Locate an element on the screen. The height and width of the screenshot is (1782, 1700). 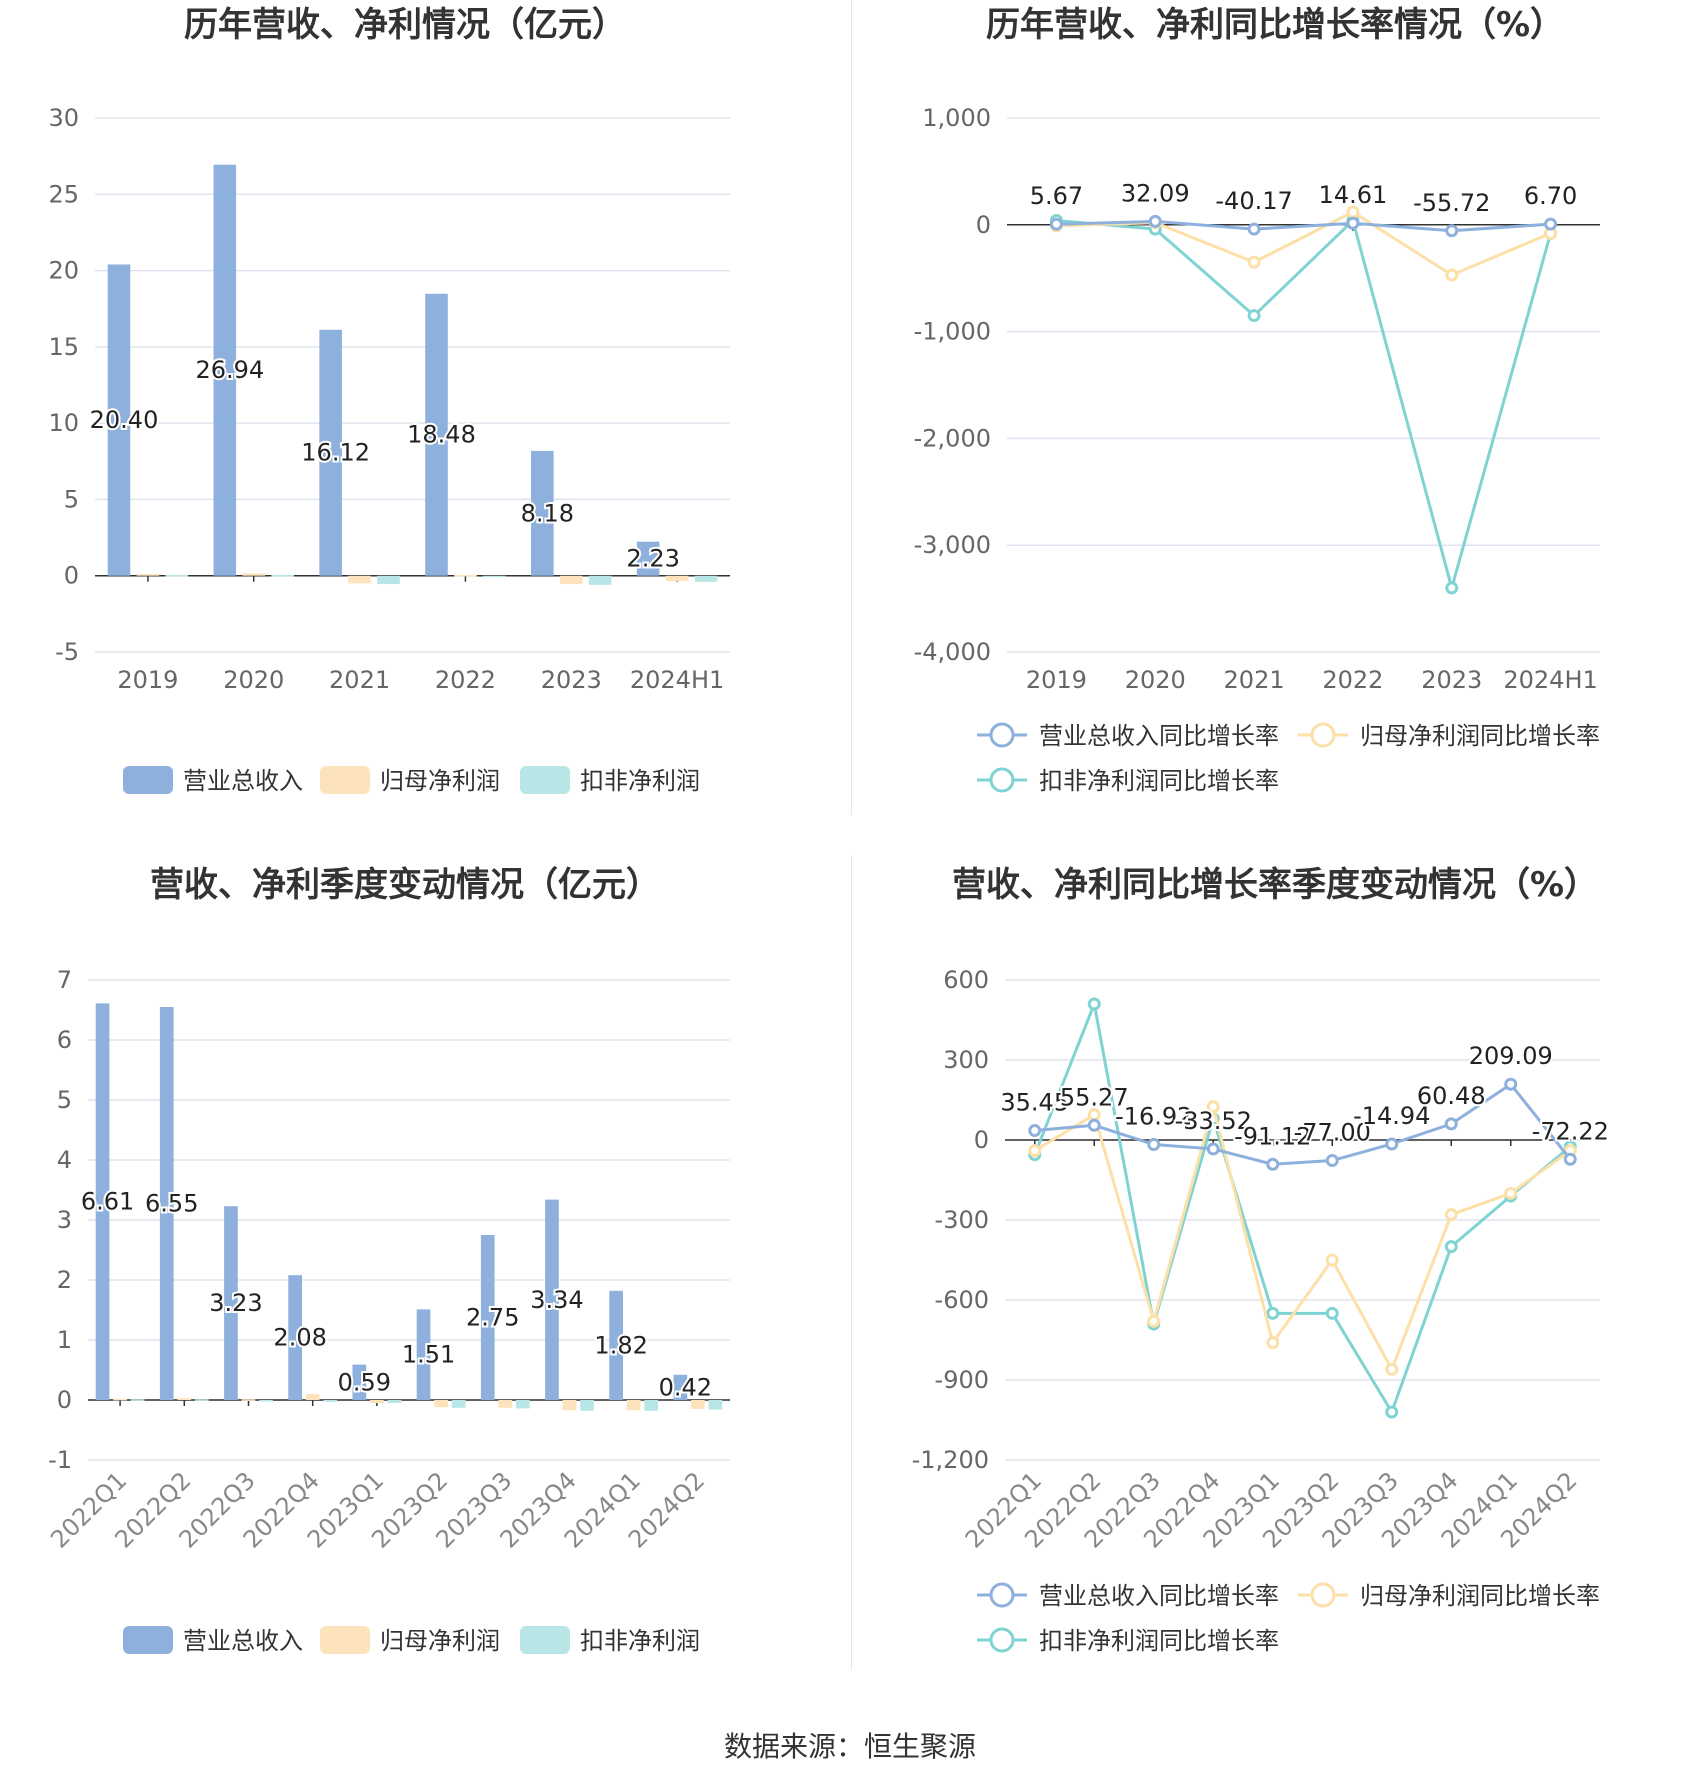
legend-item-1: 营业总收入 is located at coordinates (213, 1640).